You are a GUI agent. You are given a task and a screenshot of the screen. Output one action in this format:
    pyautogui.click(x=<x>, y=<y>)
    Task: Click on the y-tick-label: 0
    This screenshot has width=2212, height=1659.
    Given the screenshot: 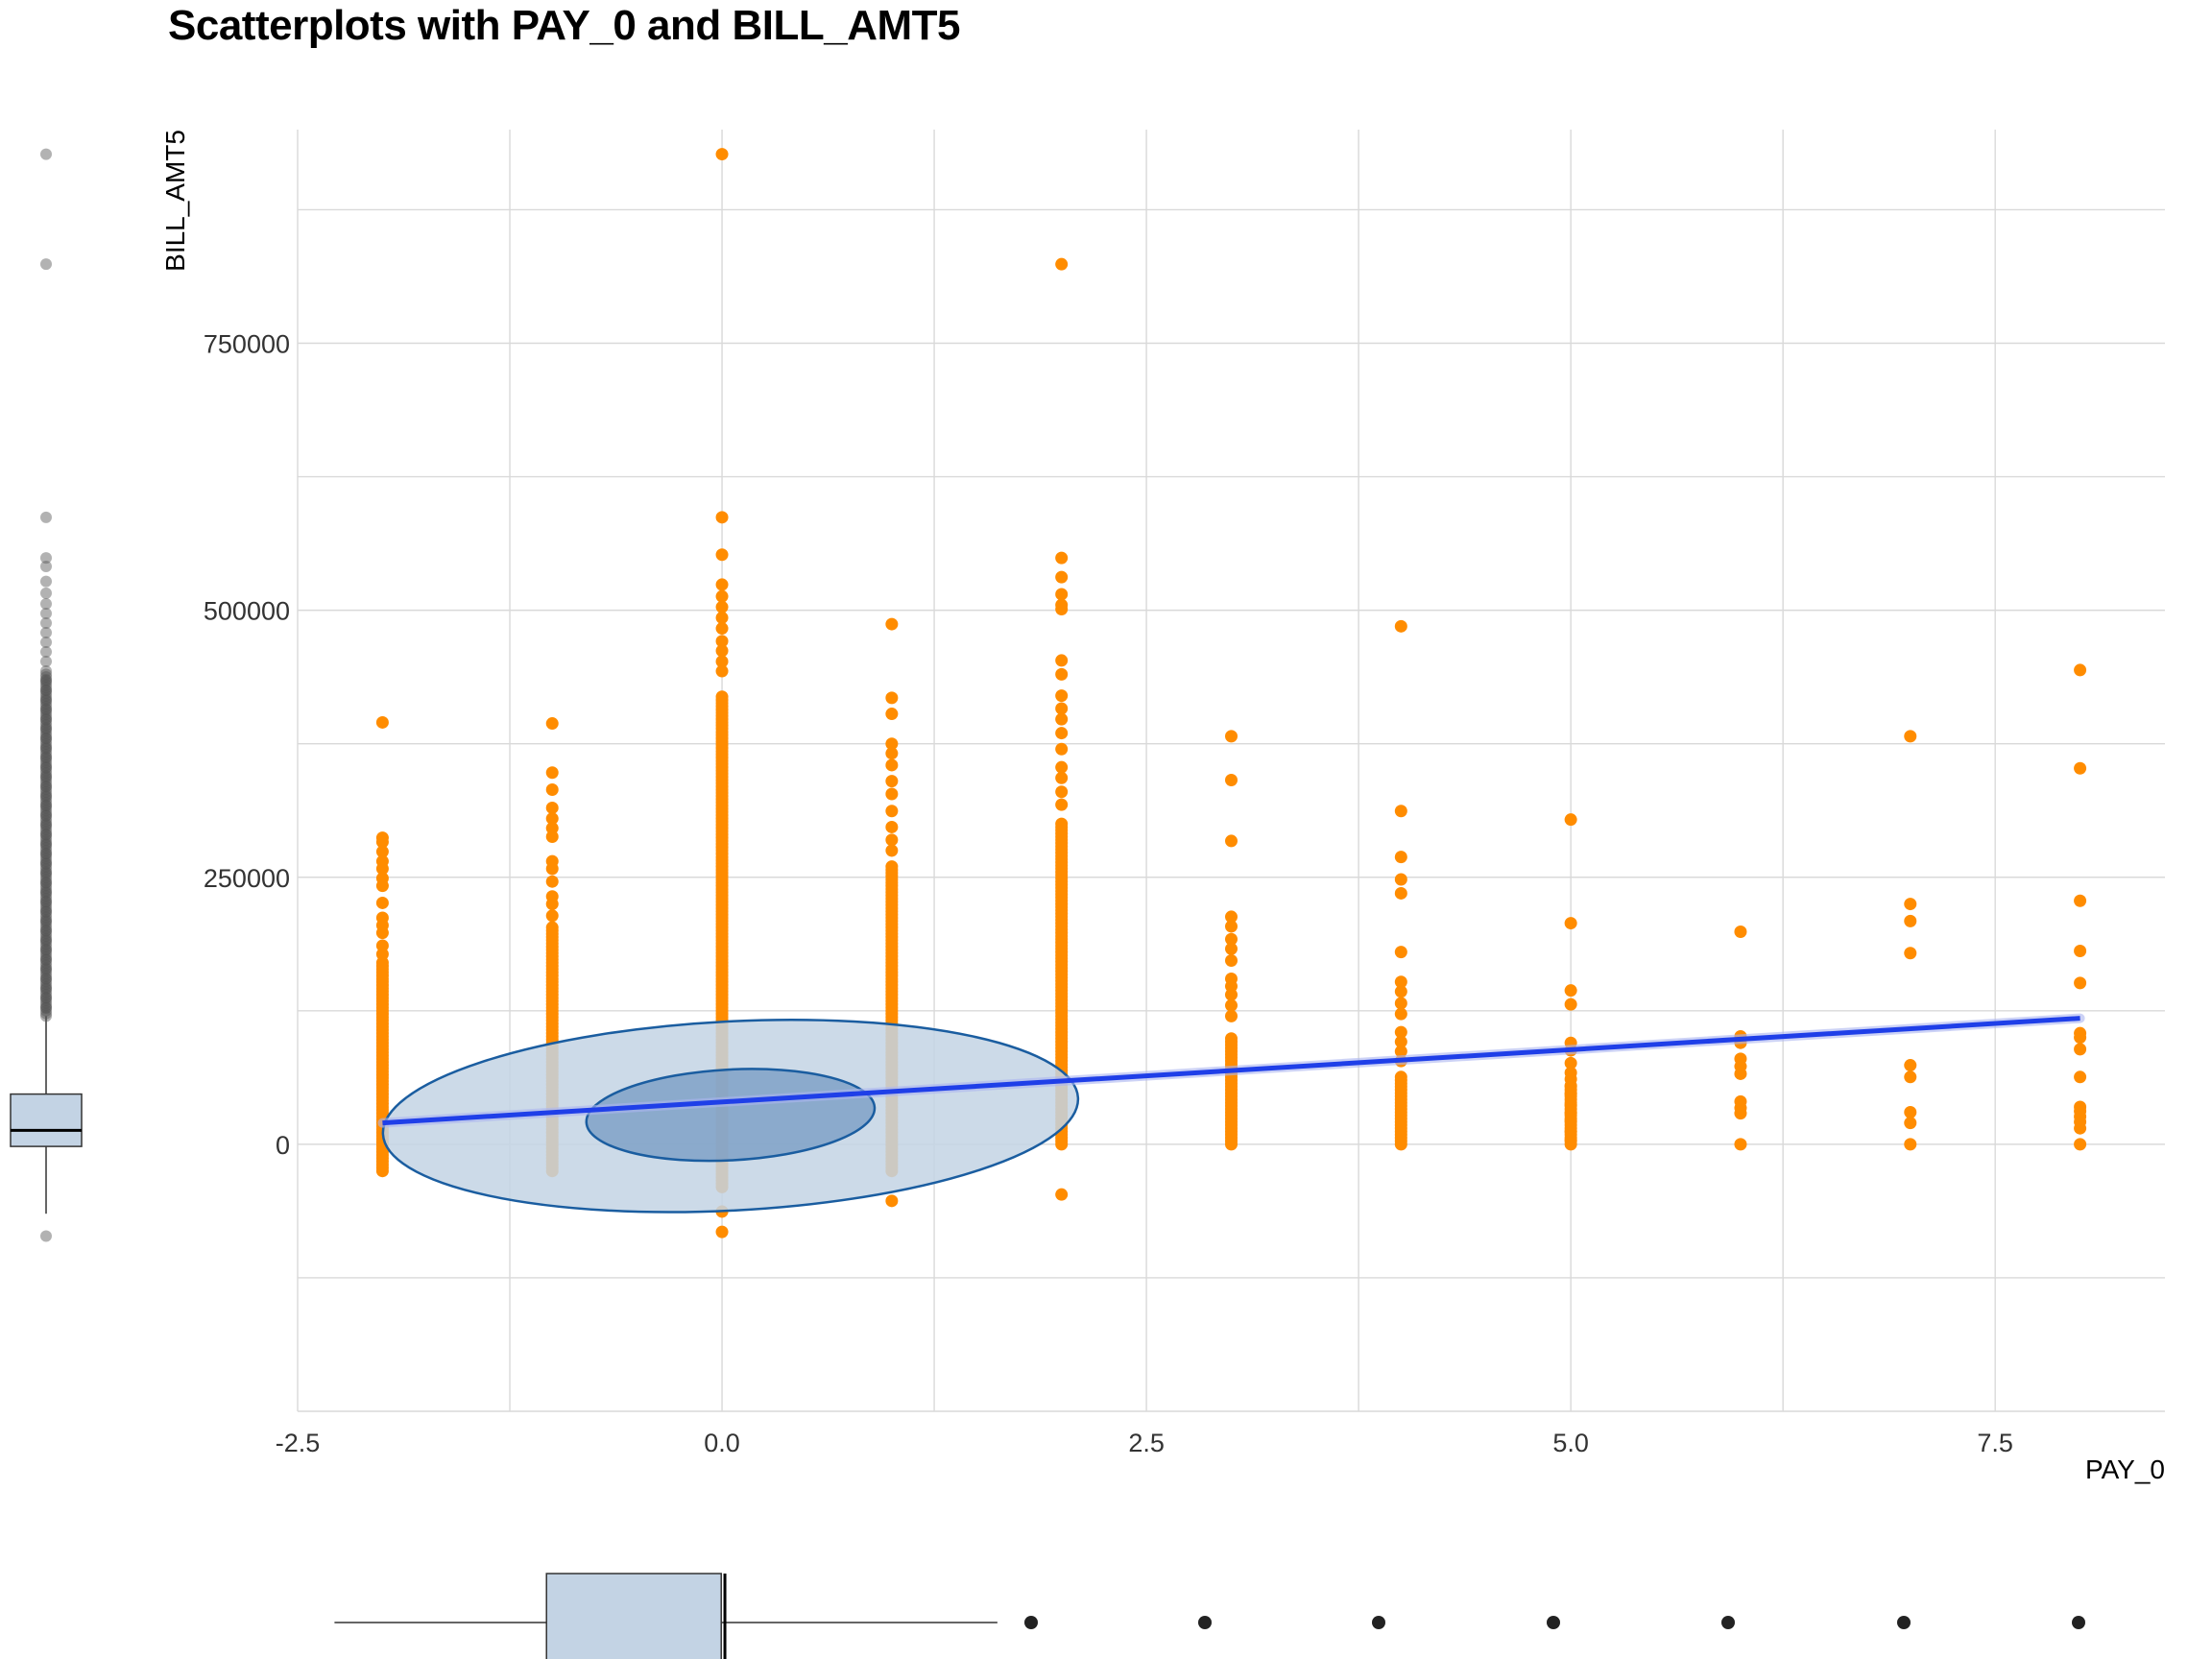 What is the action you would take?
    pyautogui.click(x=283, y=1145)
    